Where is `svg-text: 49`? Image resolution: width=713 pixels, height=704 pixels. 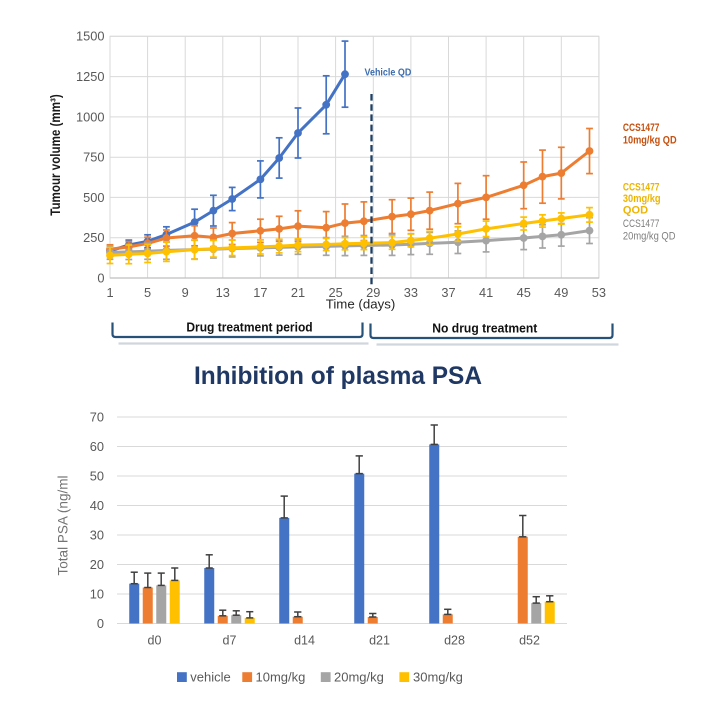
svg-text: 49 is located at coordinates (561, 292).